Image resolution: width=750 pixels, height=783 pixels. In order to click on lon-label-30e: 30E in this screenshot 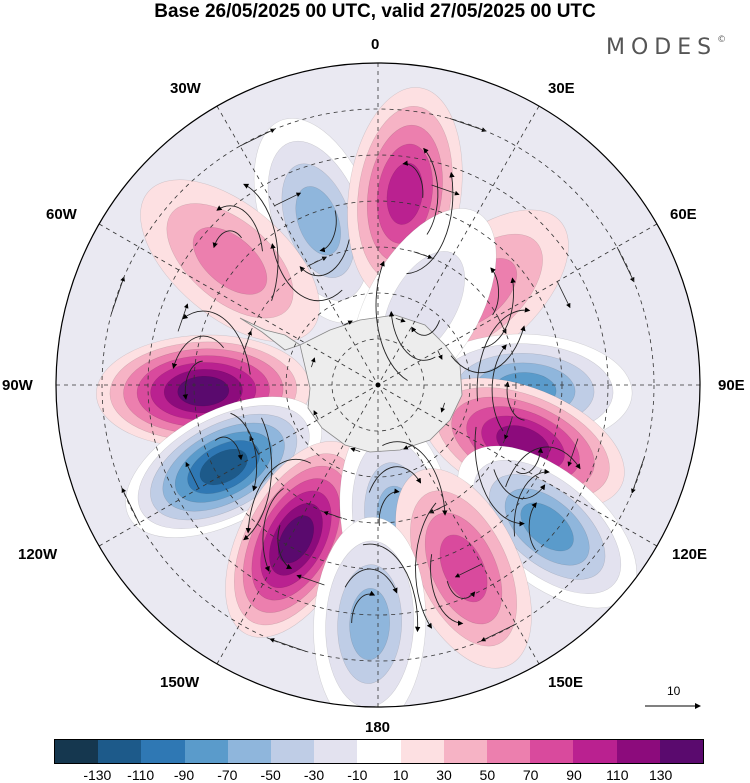, I will do `click(561, 88)`.